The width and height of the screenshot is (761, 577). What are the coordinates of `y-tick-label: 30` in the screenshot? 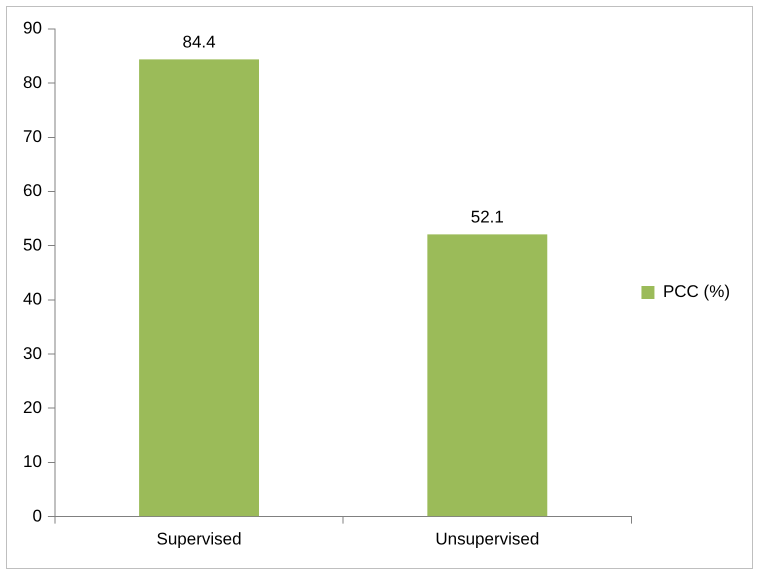 It's located at (32, 353).